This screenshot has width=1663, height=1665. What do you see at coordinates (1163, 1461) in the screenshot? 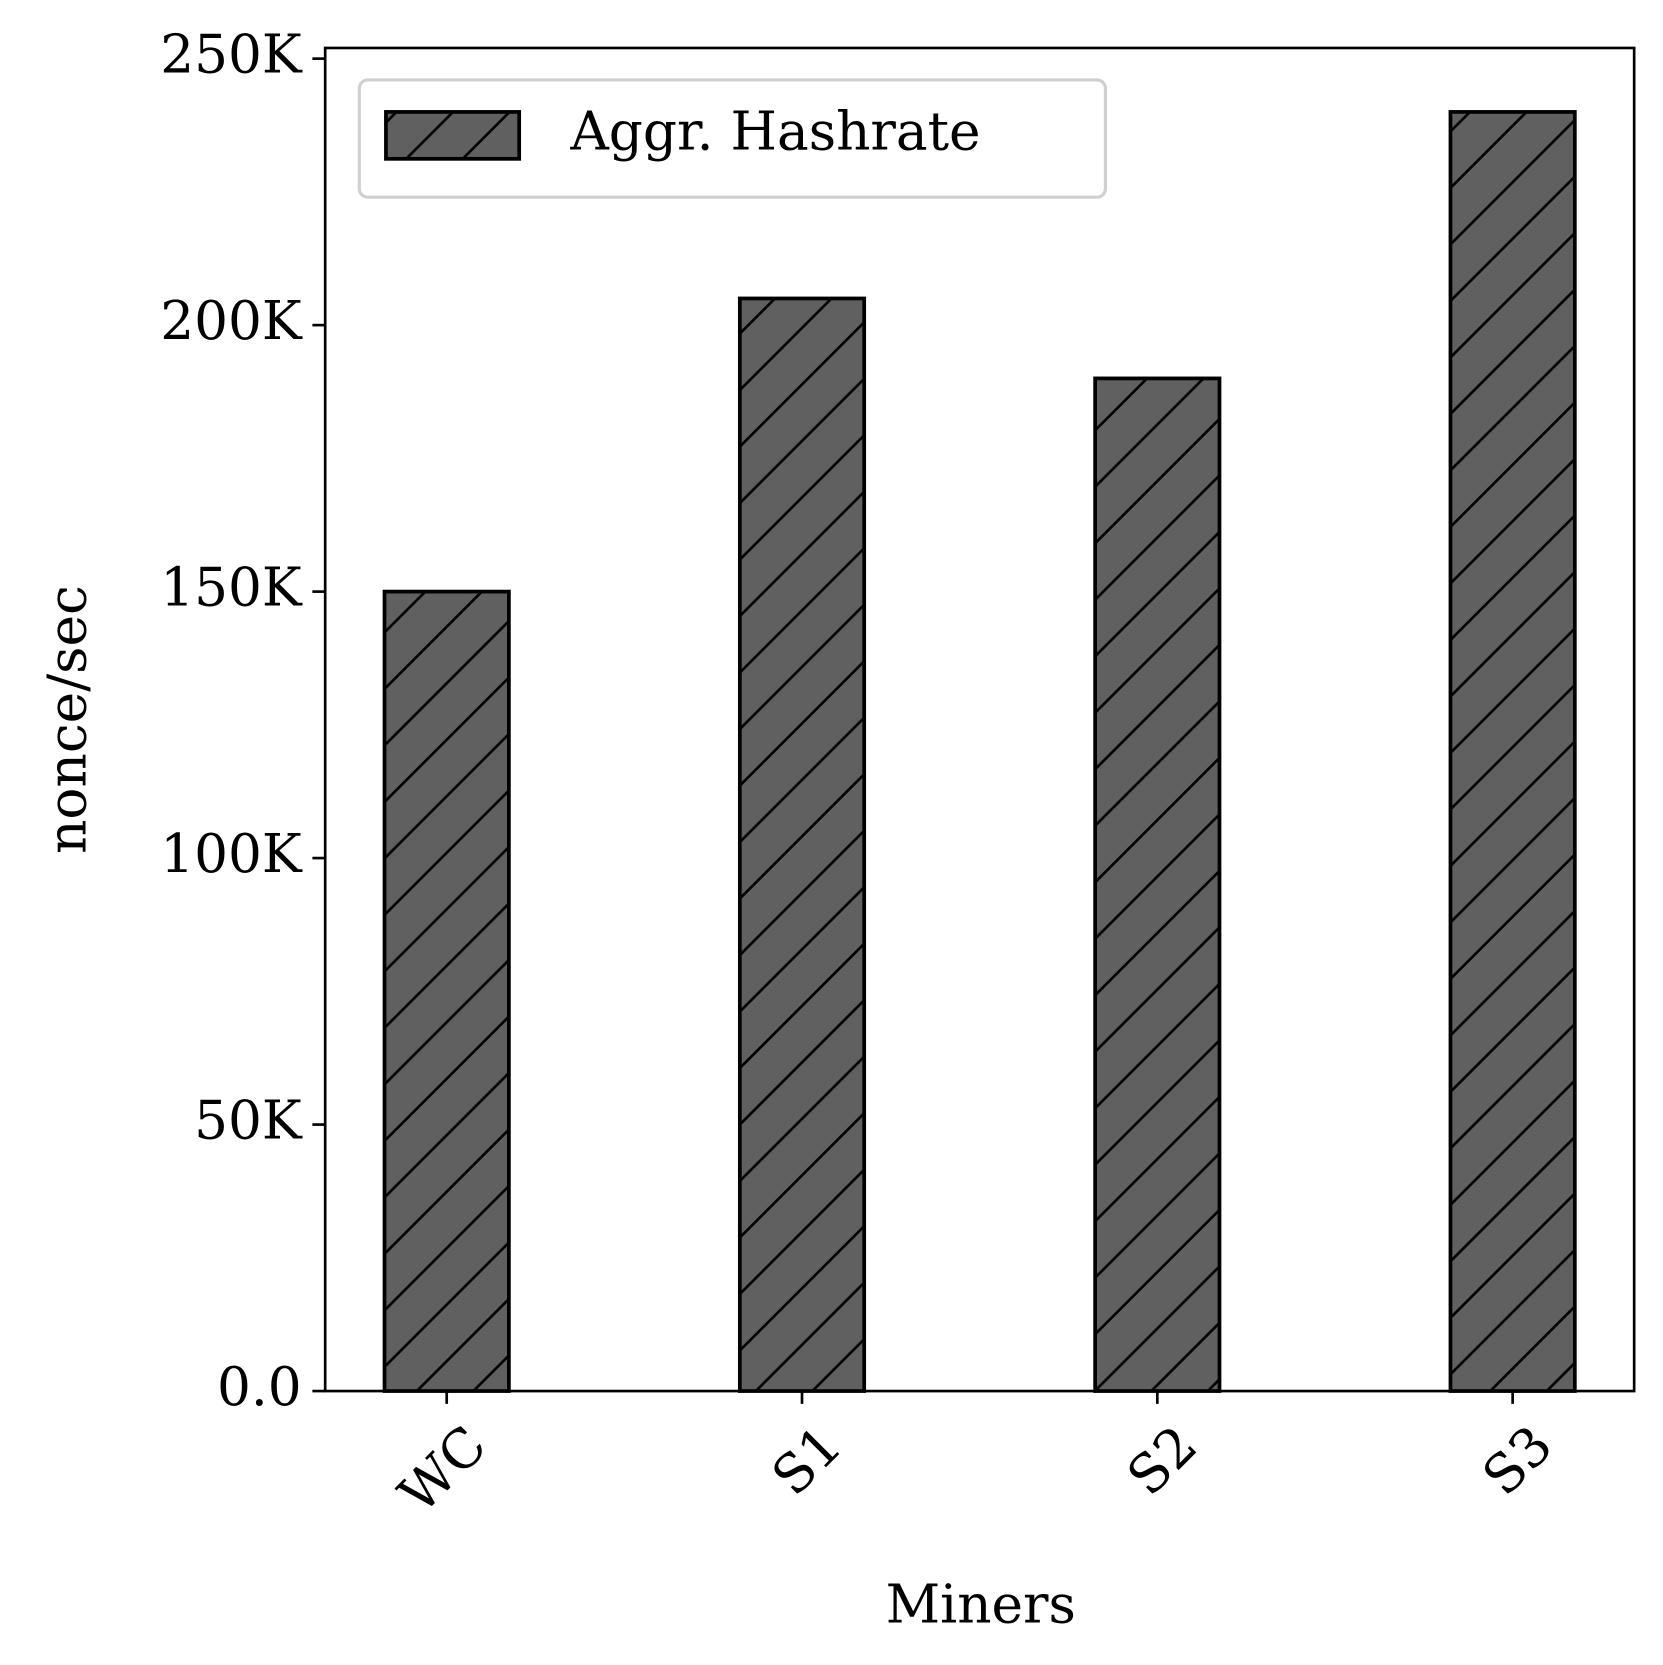
I see `x-tick-label: S2` at bounding box center [1163, 1461].